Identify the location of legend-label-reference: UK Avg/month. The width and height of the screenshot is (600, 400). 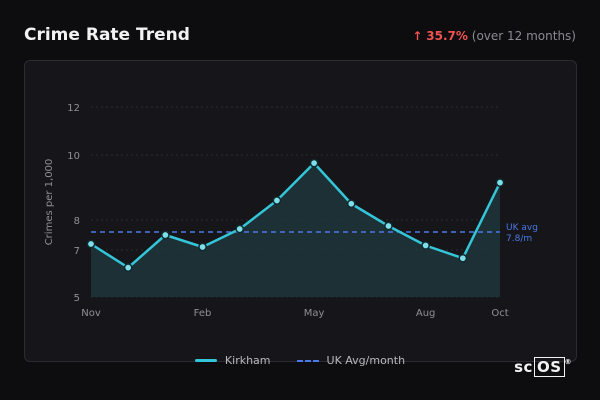
(366, 360).